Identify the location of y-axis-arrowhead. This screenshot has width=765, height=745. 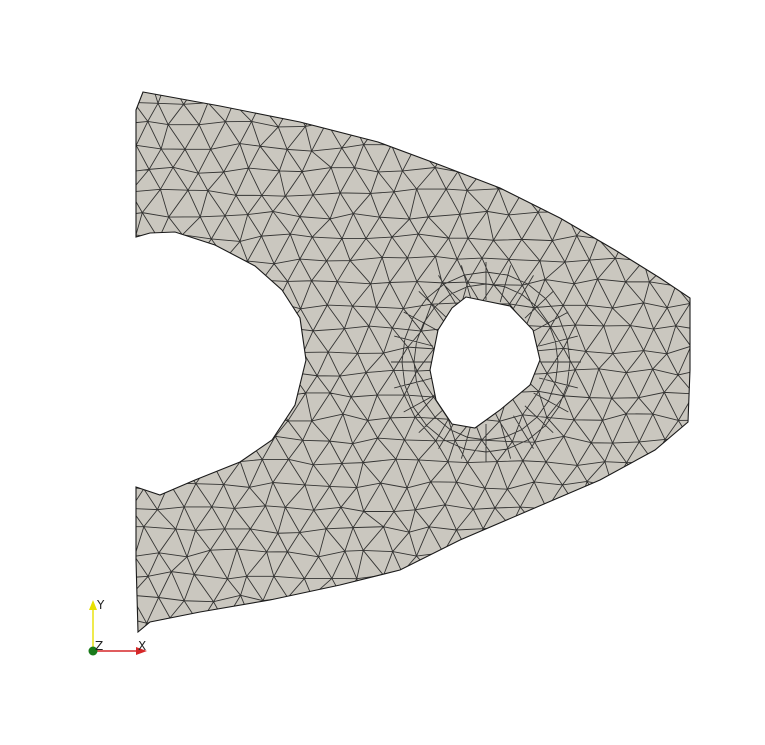
(93, 605).